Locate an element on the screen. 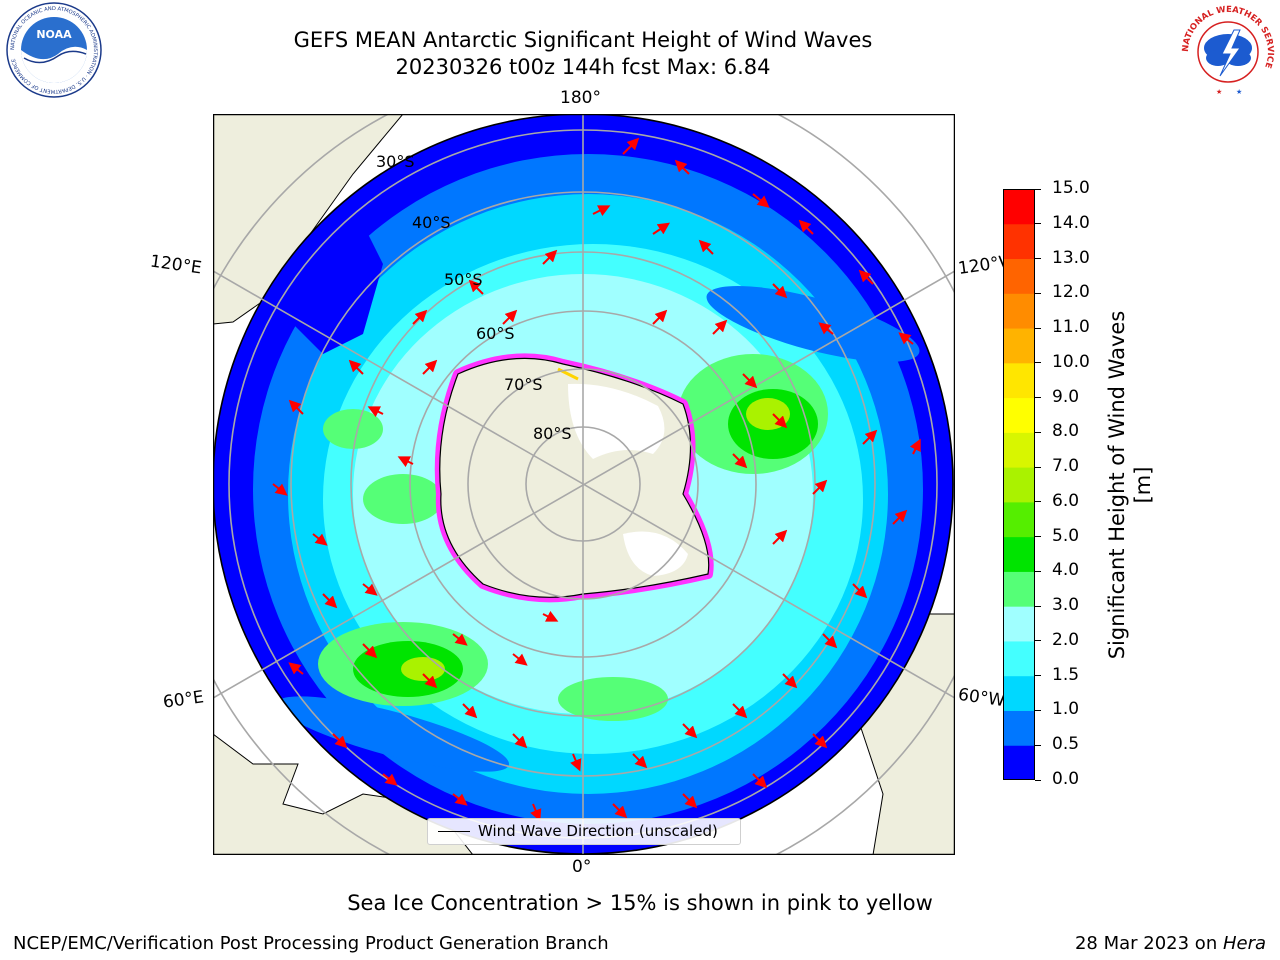  colorbar-tick-label: 14.0 is located at coordinates (1071, 222).